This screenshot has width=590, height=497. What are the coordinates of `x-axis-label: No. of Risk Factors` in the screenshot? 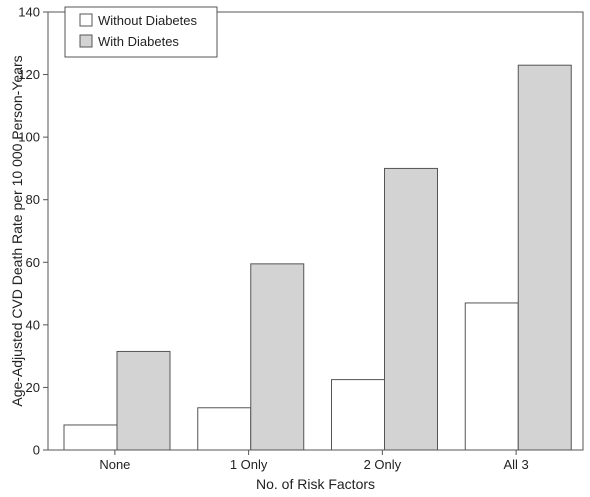 It's located at (315, 484).